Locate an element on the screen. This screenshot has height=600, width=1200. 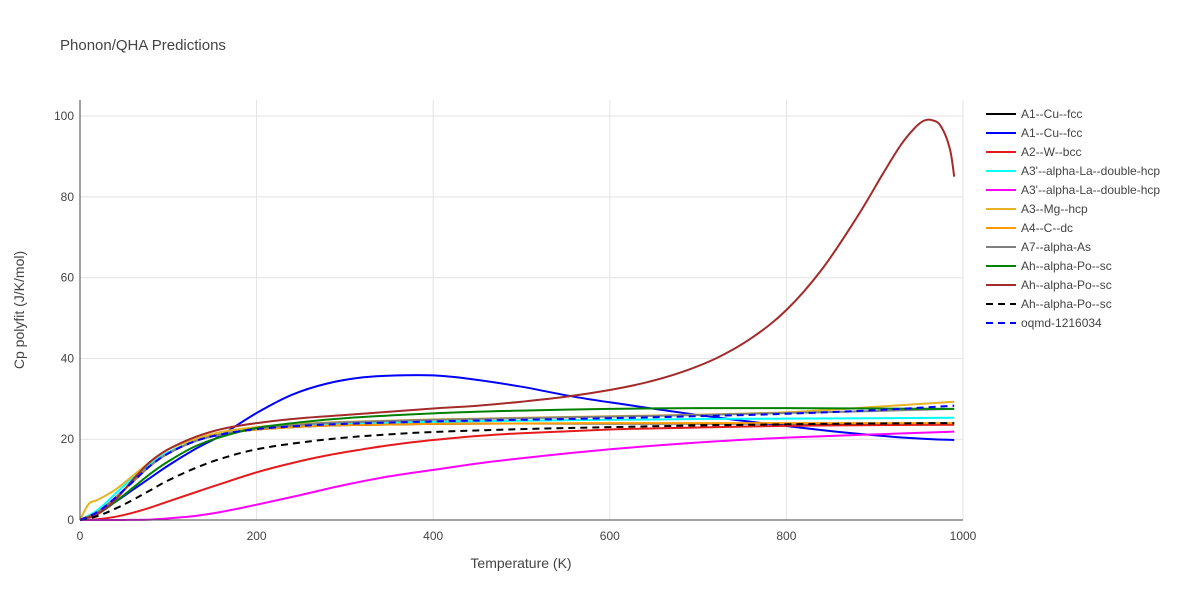
legend-item-2: A2--W--bcc is located at coordinates (1033, 152).